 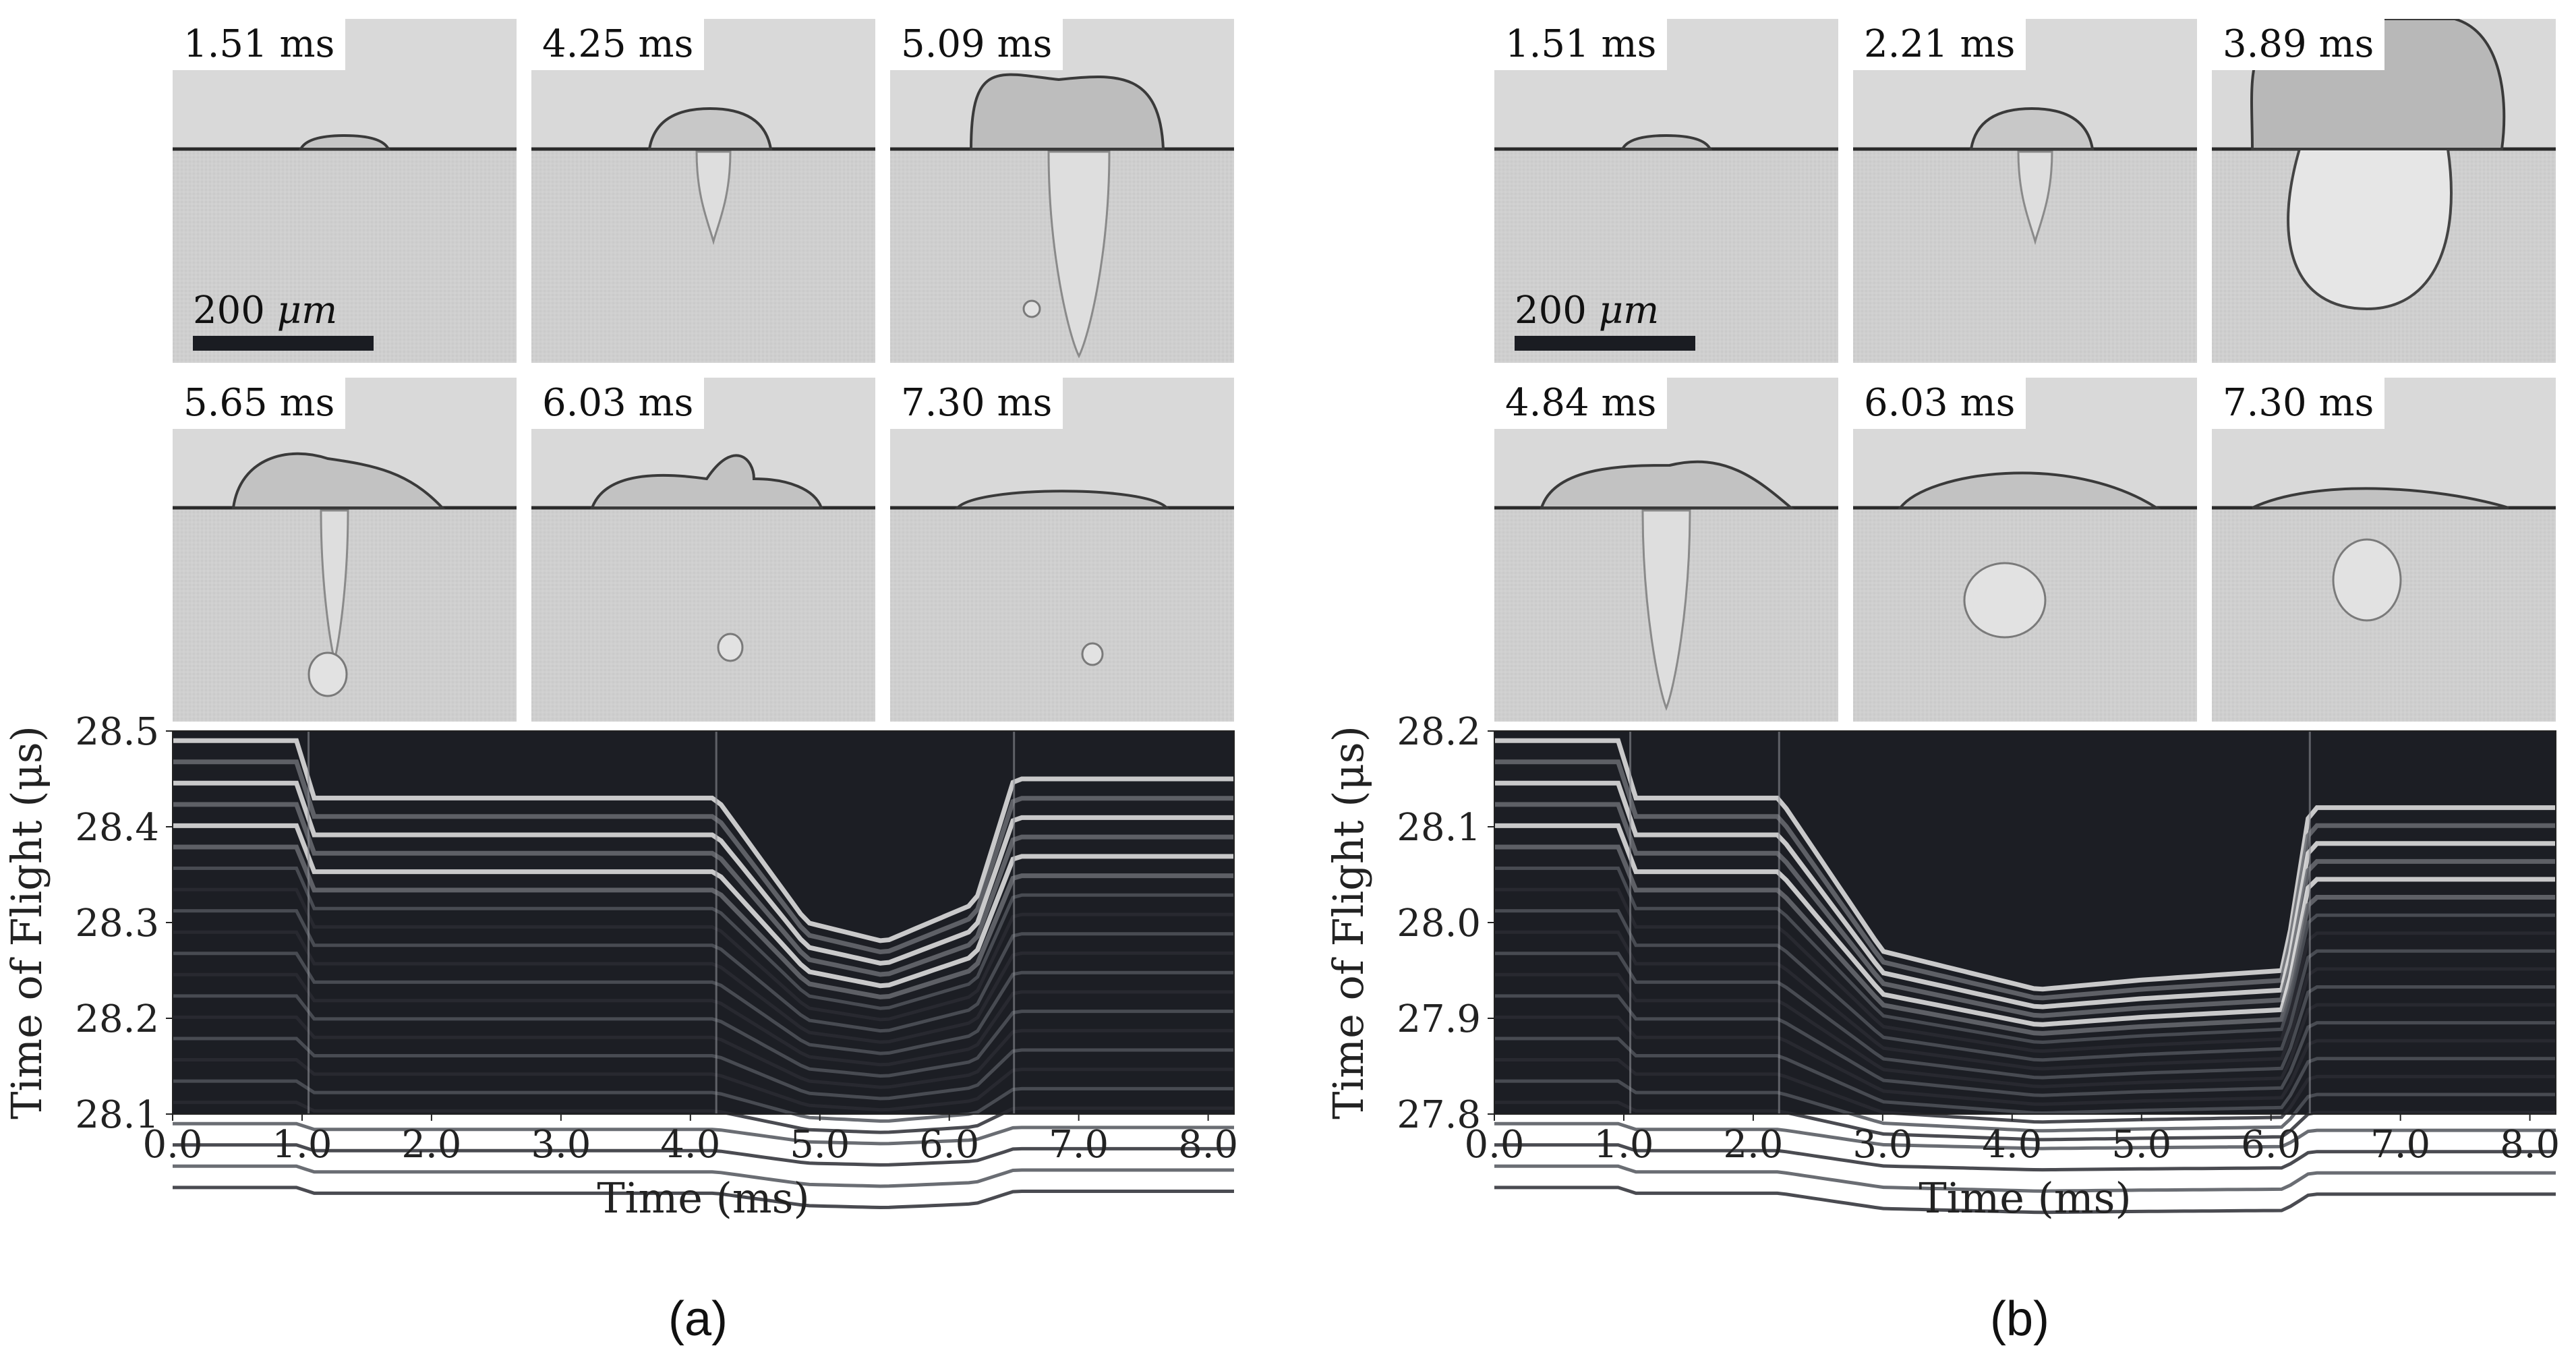 I want to click on y-tick-label: 28.4, so click(x=117, y=828).